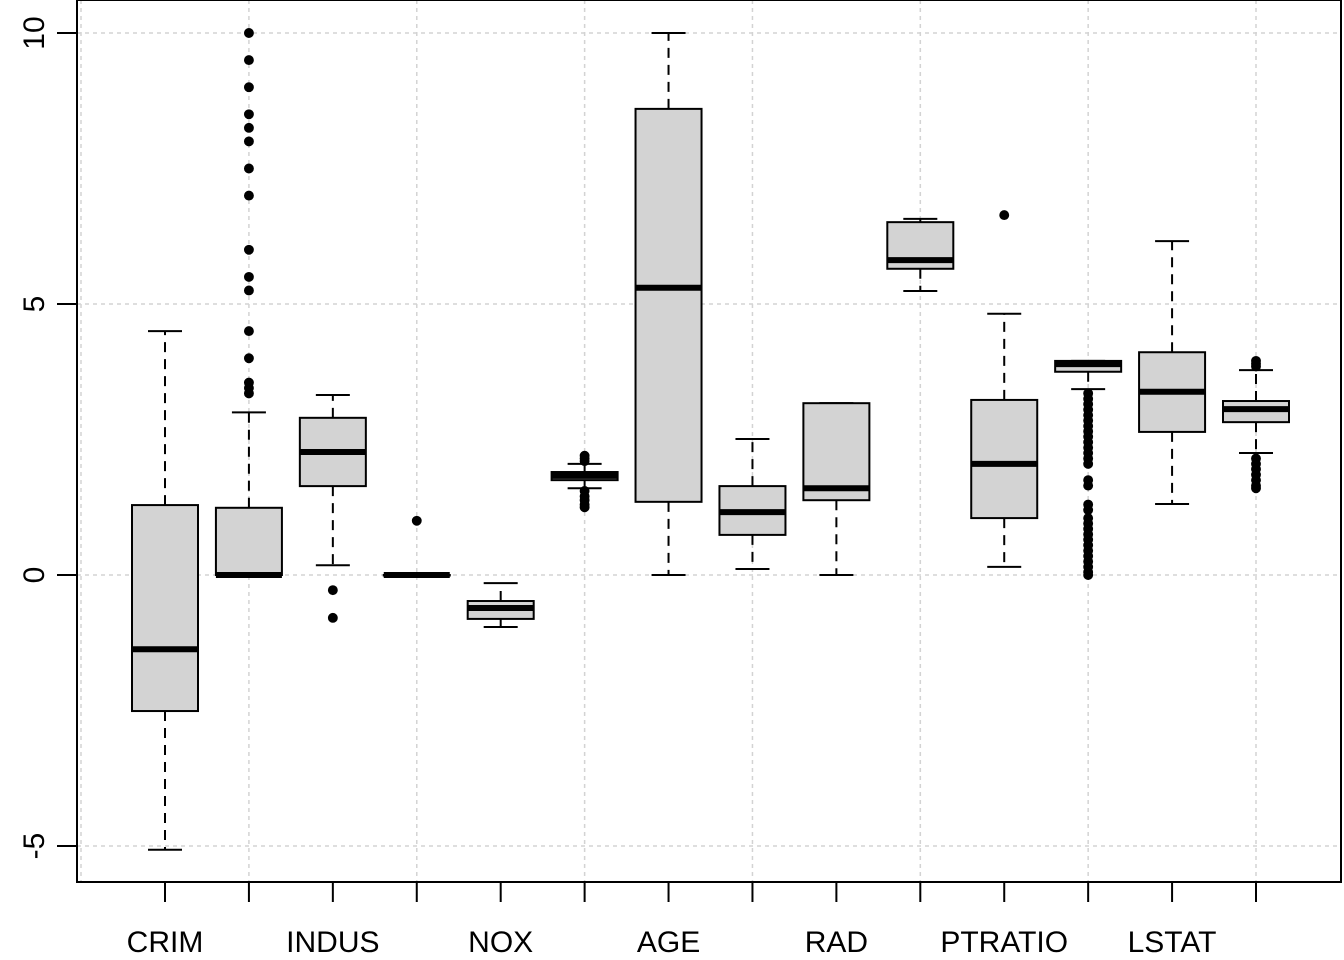  I want to click on x-tick-label: INDUS, so click(332, 942).